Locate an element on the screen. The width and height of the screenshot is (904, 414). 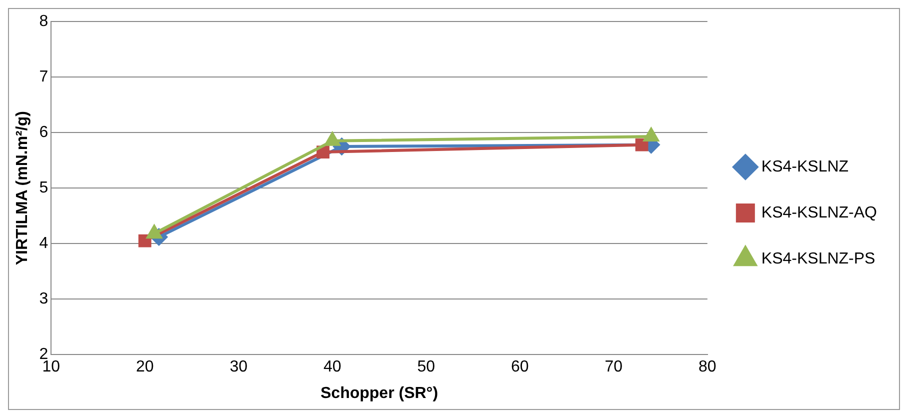
y-tick-label: 7 is located at coordinates (43, 77).